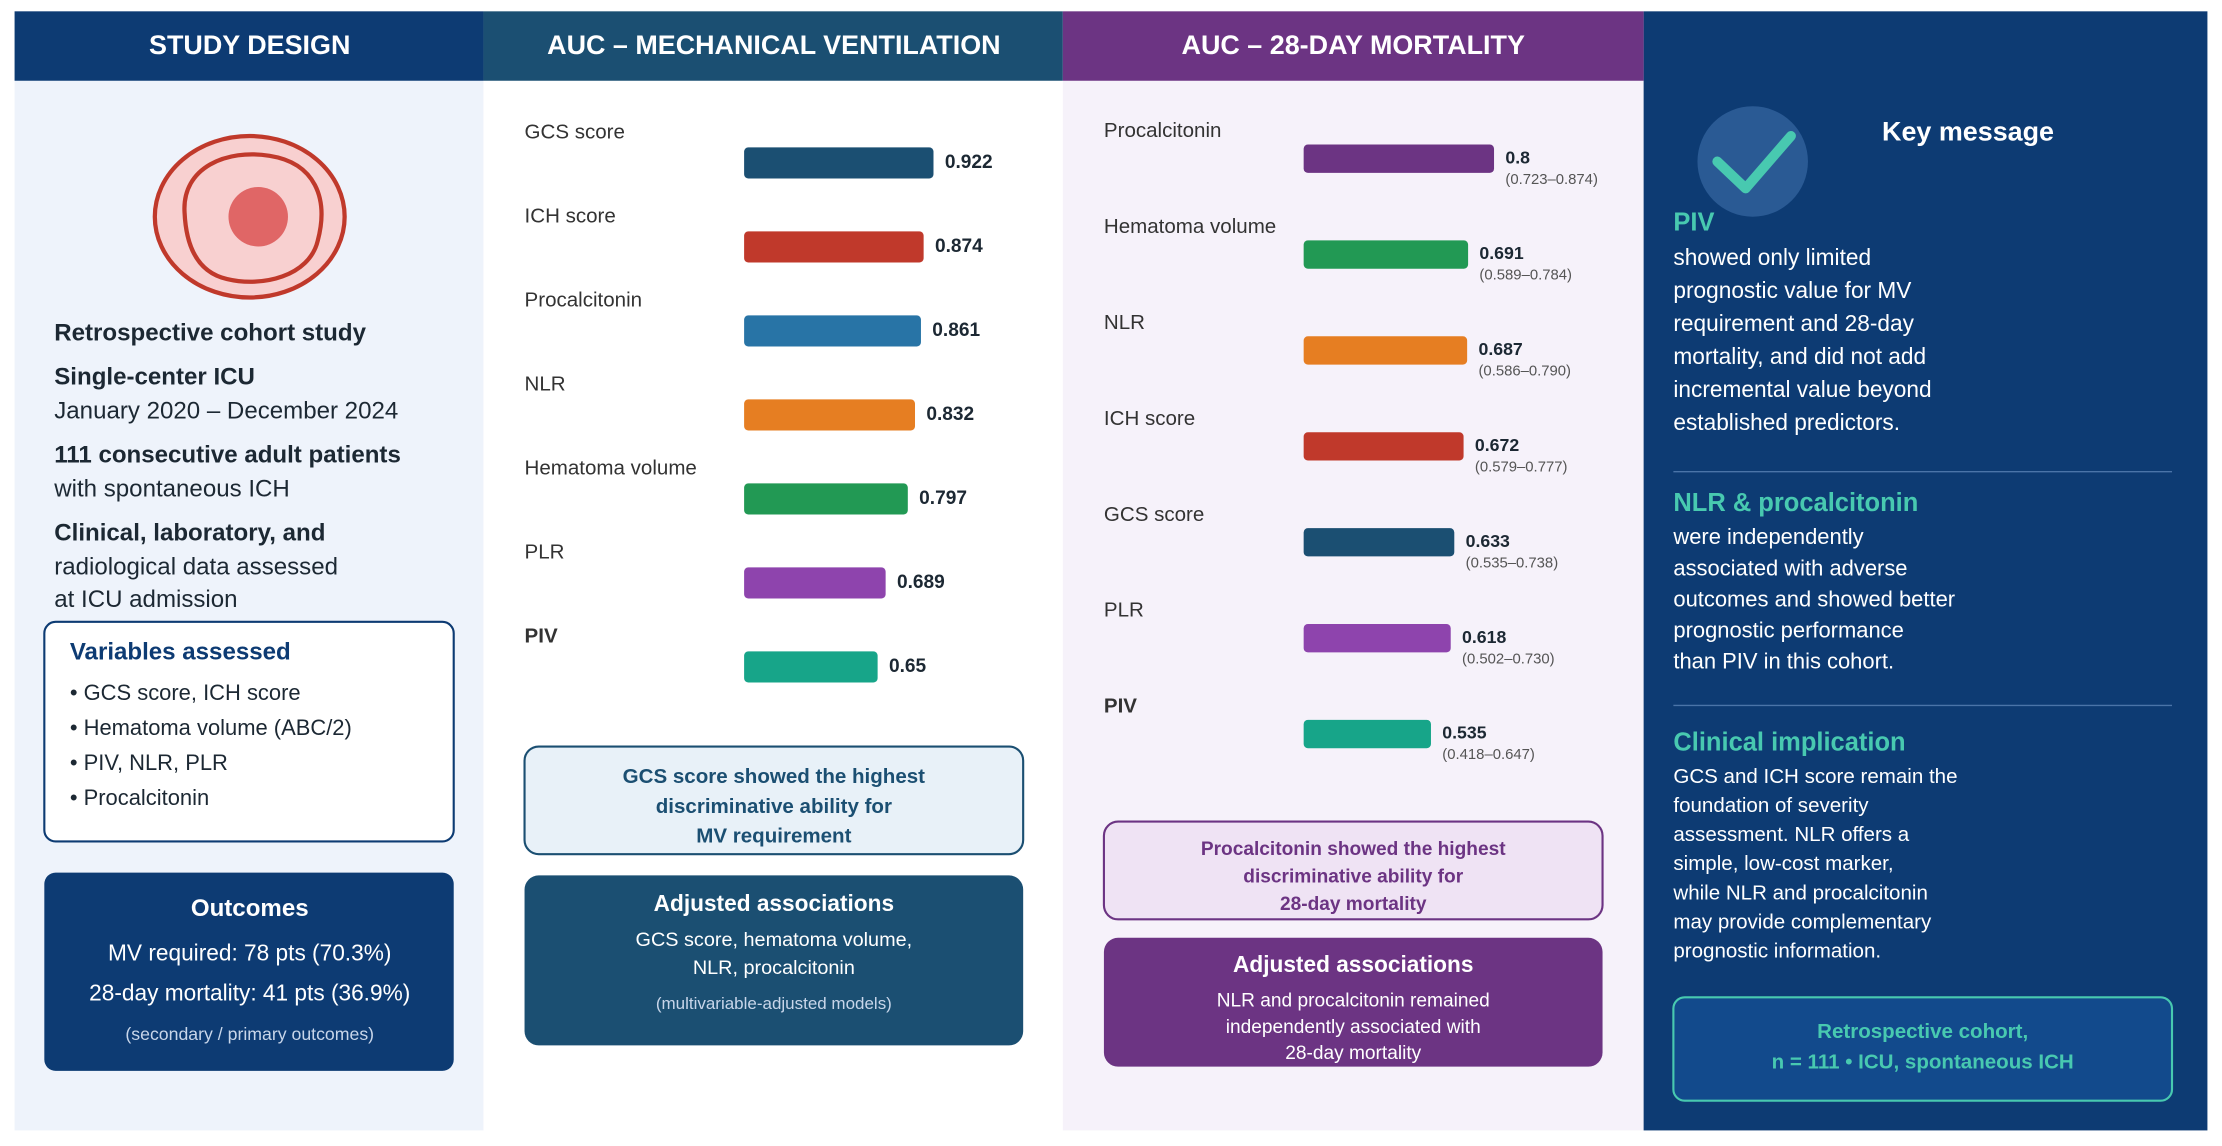  What do you see at coordinates (226, 411) in the screenshot?
I see `study-text: January 2020 – December 2024` at bounding box center [226, 411].